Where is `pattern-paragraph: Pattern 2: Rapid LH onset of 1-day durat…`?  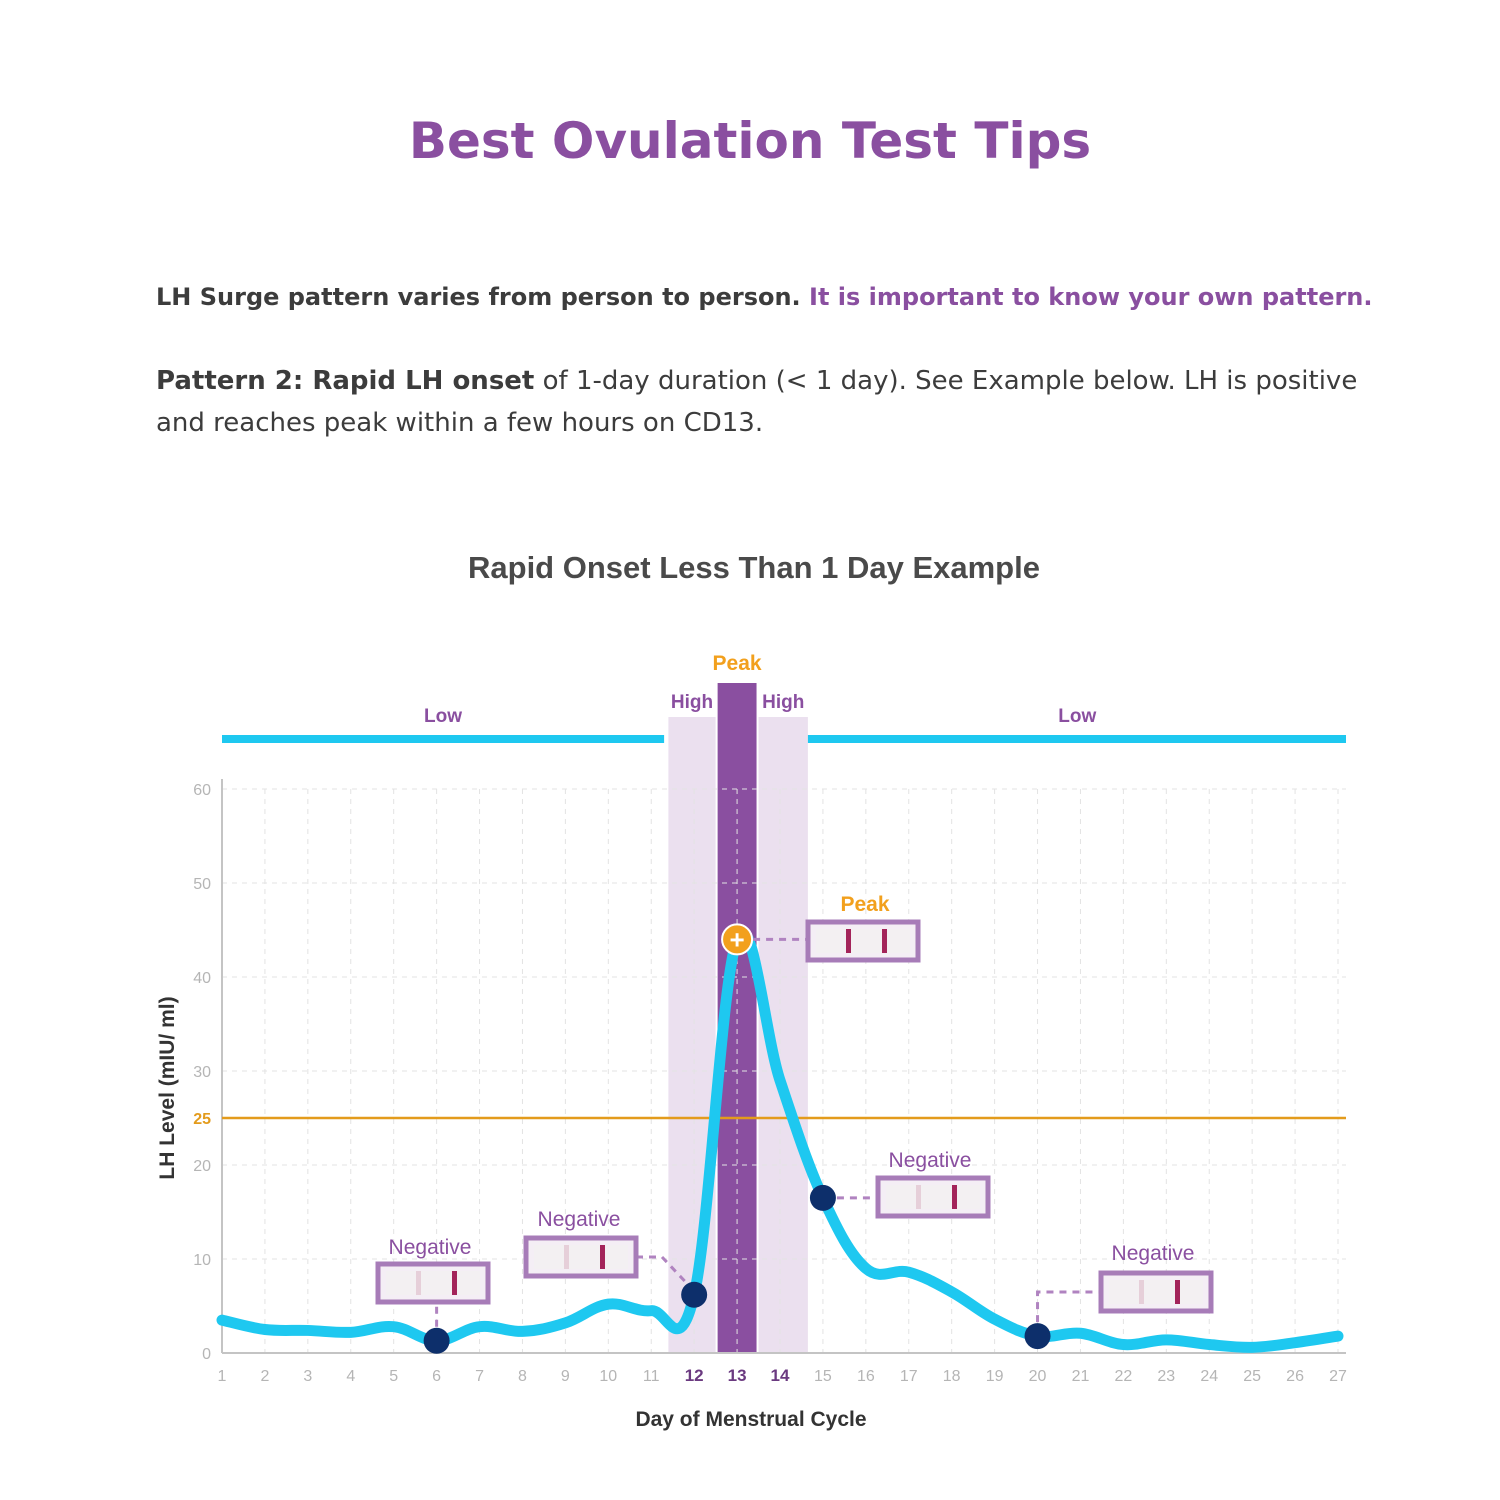
pattern-paragraph: Pattern 2: Rapid LH onset of 1-day durat… is located at coordinates (771, 402).